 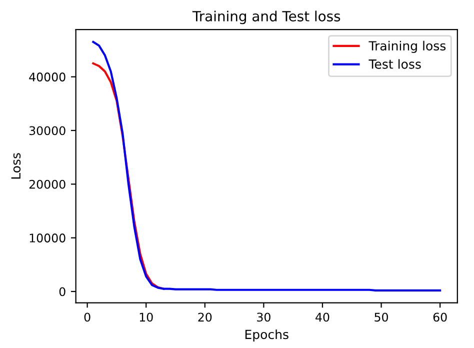 I want to click on x-tick-label: 50, so click(x=381, y=317).